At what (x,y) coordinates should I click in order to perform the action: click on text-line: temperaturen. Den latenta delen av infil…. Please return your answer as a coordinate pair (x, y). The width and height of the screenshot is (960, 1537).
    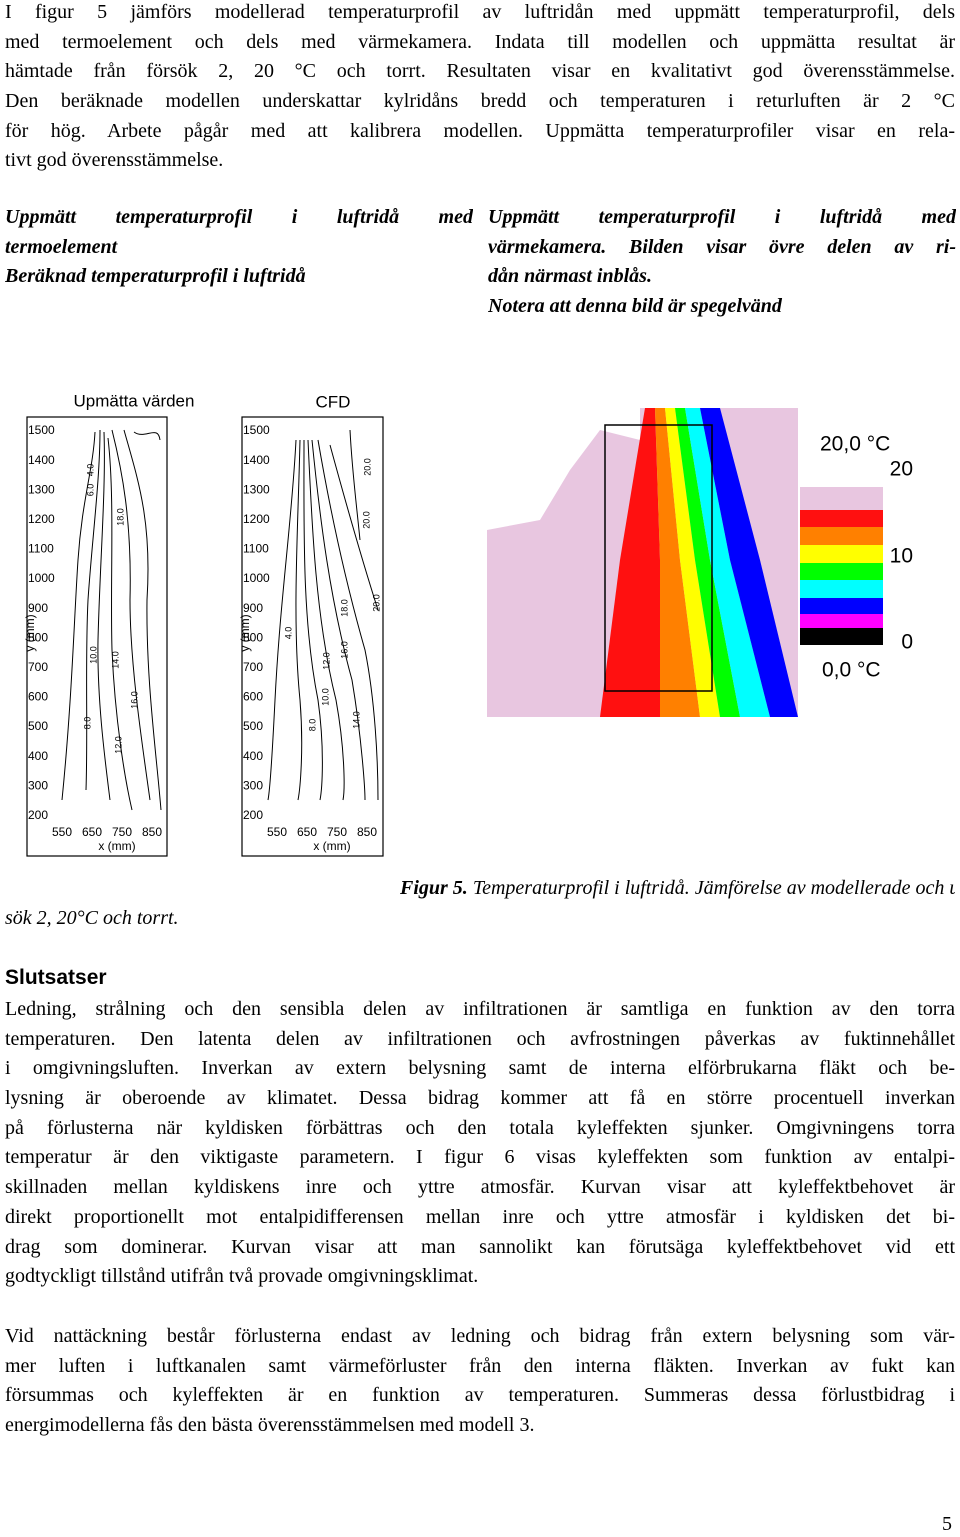
    Looking at the image, I should click on (480, 1038).